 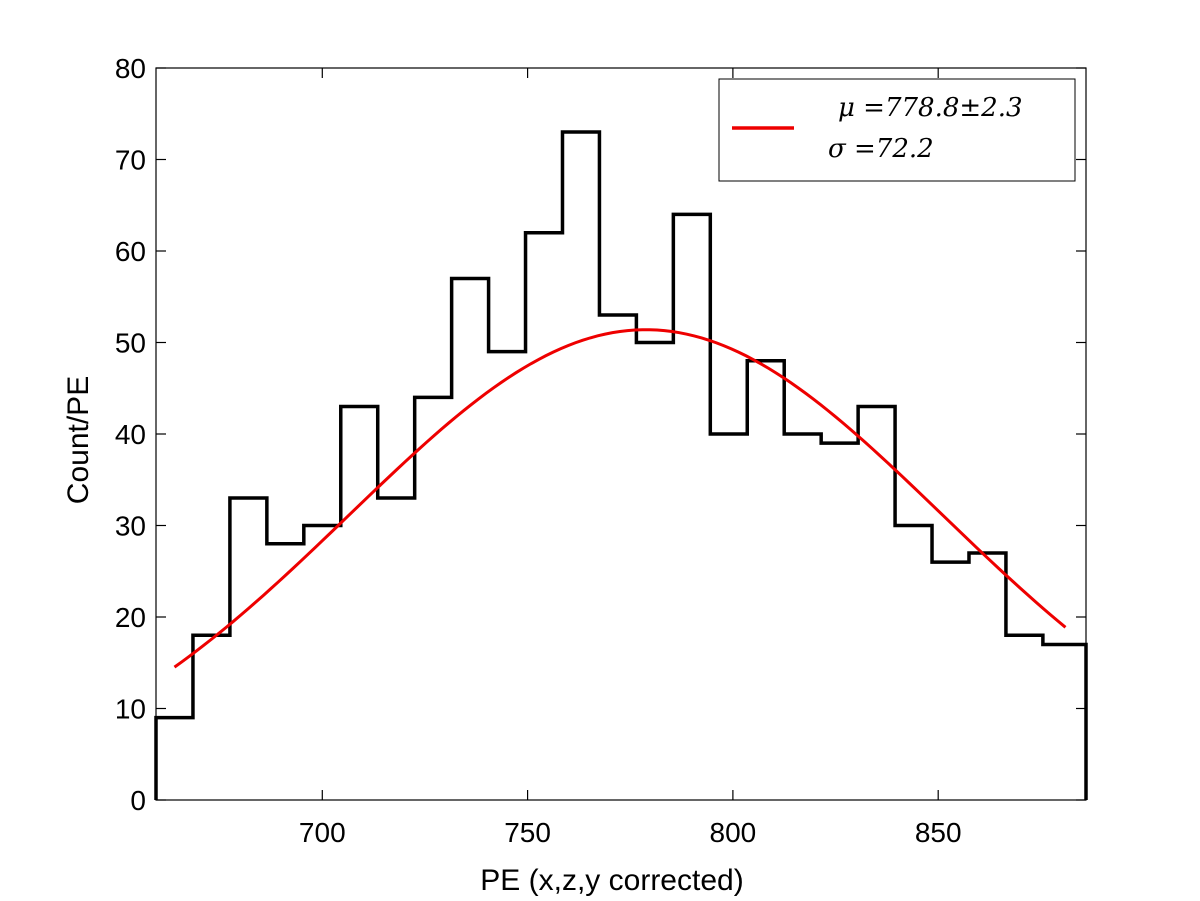 I want to click on y-tick-label: 40, so click(x=130, y=434).